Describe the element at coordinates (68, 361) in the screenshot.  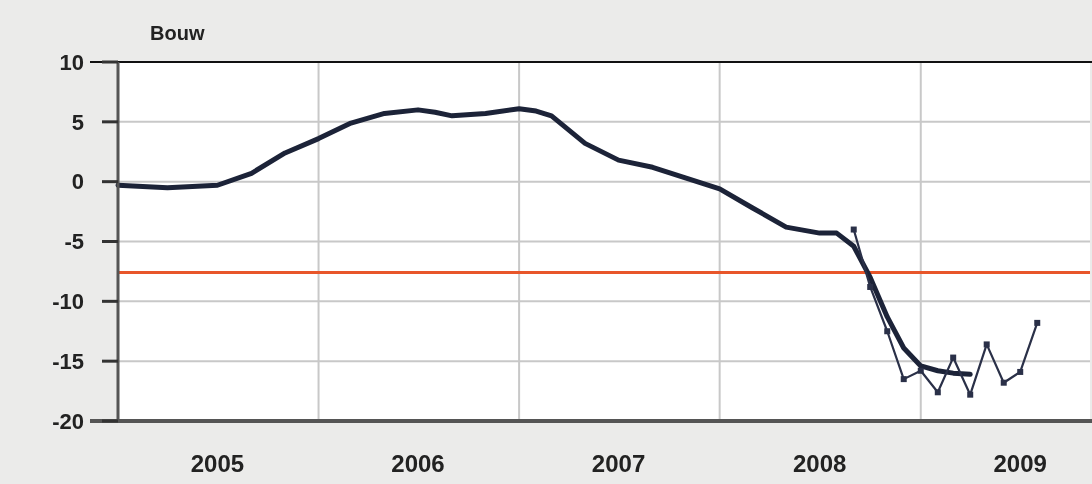
I see `y-tick-label: -15` at that location.